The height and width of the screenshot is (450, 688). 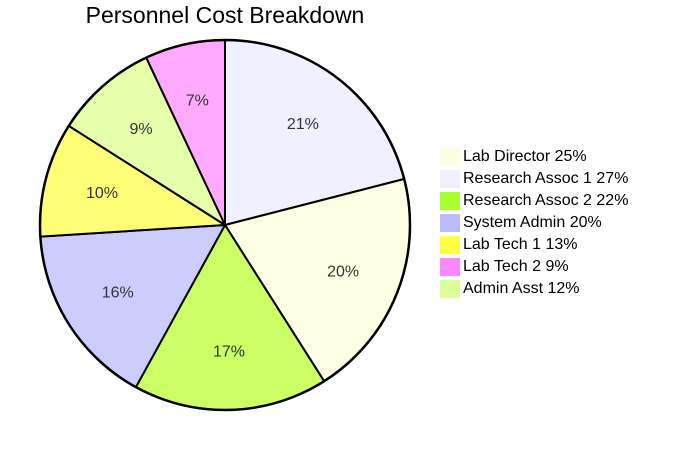 I want to click on legend-item: Research Assoc 1 27%, so click(x=534, y=179).